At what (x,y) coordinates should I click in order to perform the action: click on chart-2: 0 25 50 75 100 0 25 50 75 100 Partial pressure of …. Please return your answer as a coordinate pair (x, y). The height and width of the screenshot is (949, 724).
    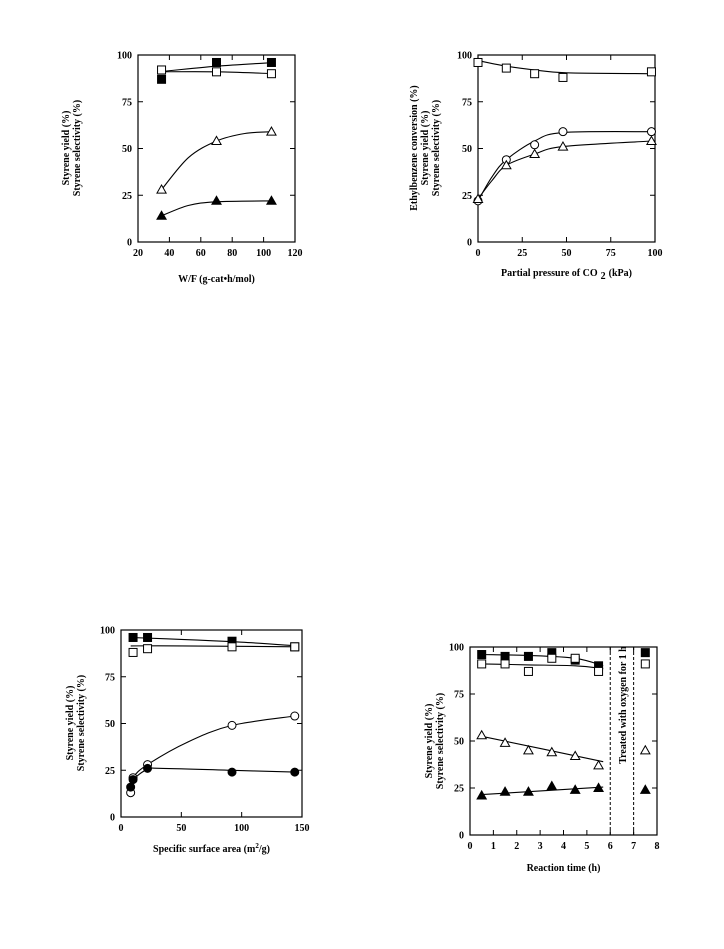
    Looking at the image, I should click on (536, 167).